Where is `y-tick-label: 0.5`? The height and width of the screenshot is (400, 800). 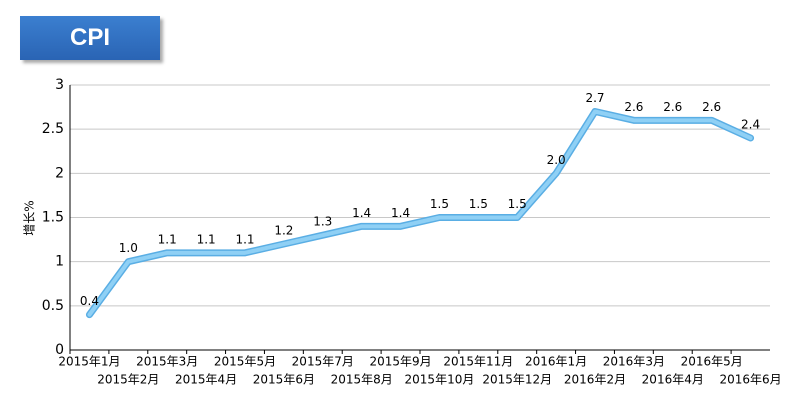 y-tick-label: 0.5 is located at coordinates (53, 306).